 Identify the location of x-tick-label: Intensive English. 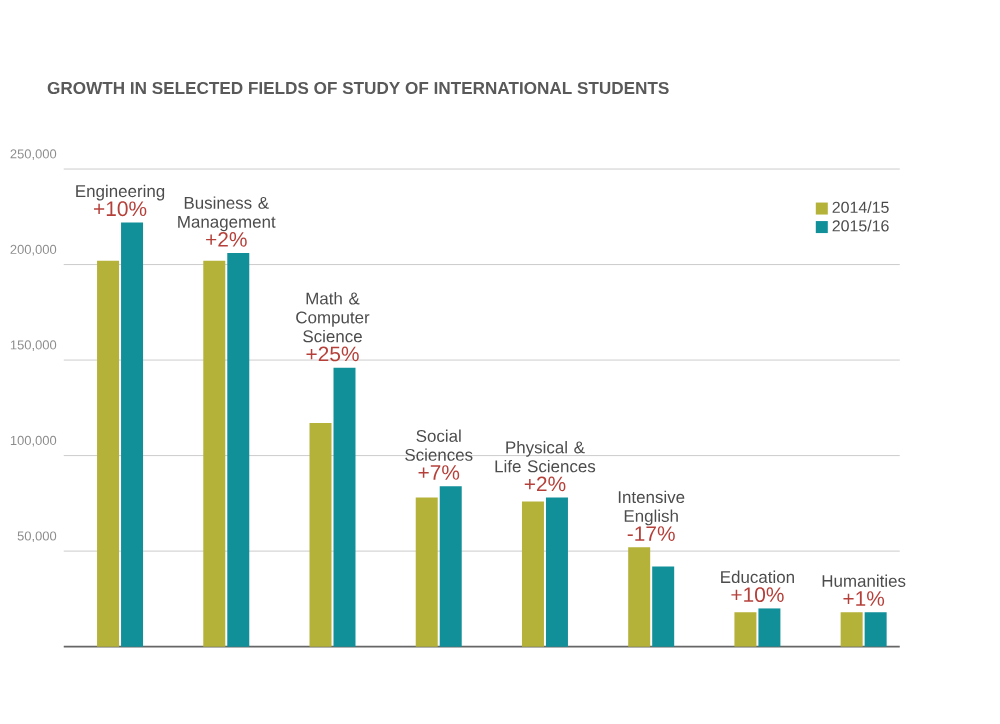
(651, 508).